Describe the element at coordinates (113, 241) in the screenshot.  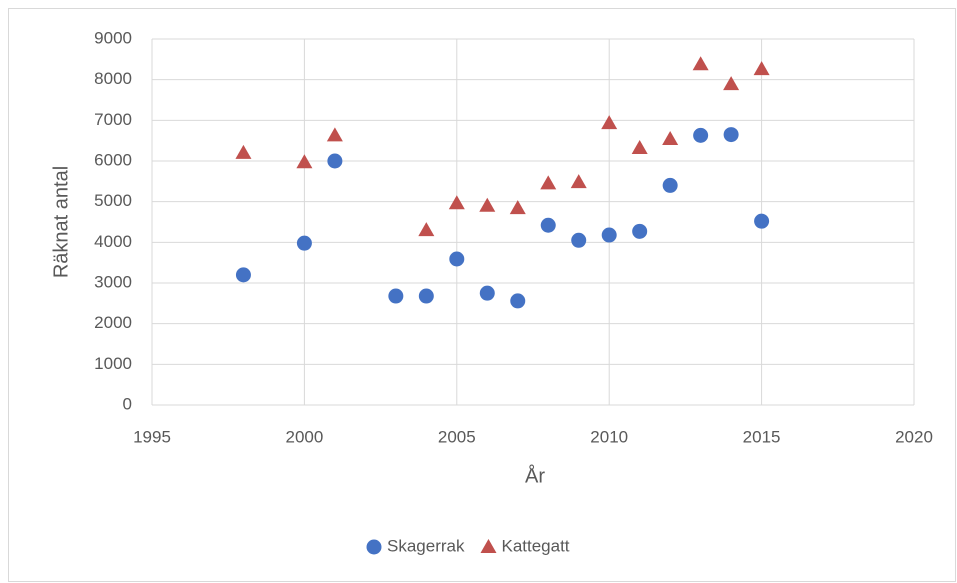
I see `y-tick-label: 4000` at that location.